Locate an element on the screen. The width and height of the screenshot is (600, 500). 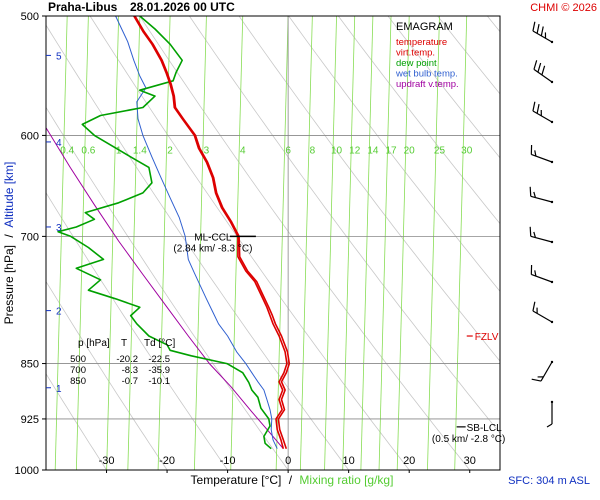
p-tick-label-500: 500 is located at coordinates (30, 17).